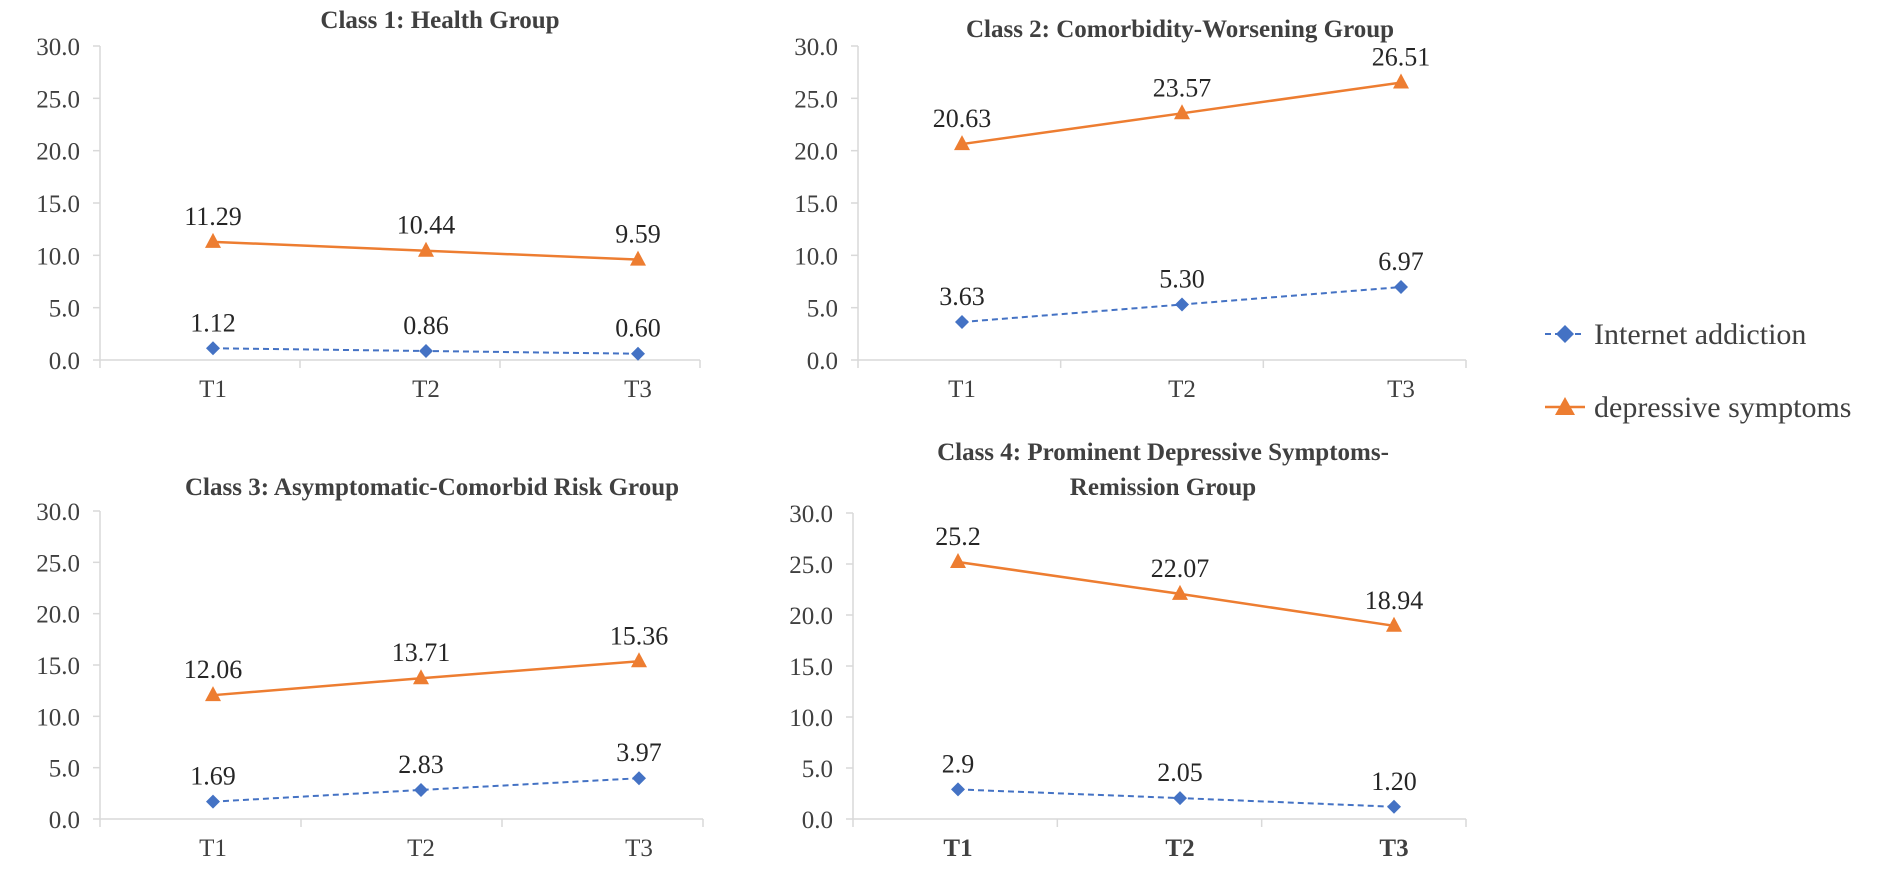 Image resolution: width=1902 pixels, height=872 pixels. Describe the element at coordinates (426, 325) in the screenshot. I see `data-label-internet: 0.86` at that location.